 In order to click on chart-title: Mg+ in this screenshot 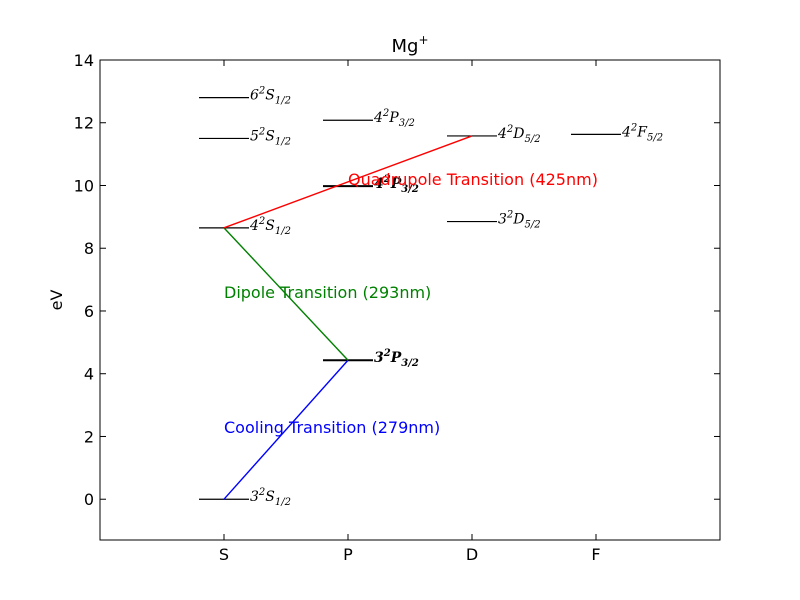, I will do `click(409, 45)`.